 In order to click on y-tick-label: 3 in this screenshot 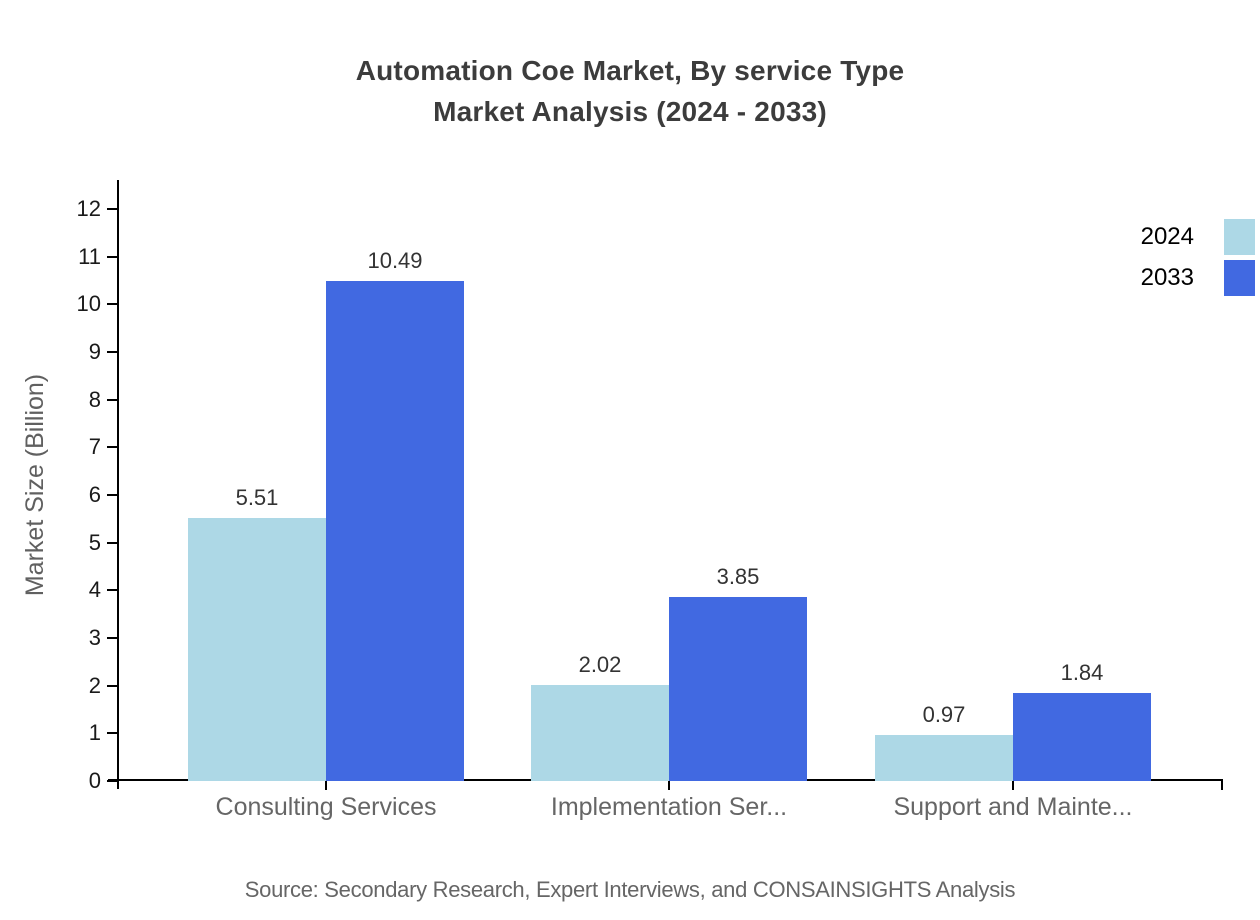, I will do `click(94, 637)`.